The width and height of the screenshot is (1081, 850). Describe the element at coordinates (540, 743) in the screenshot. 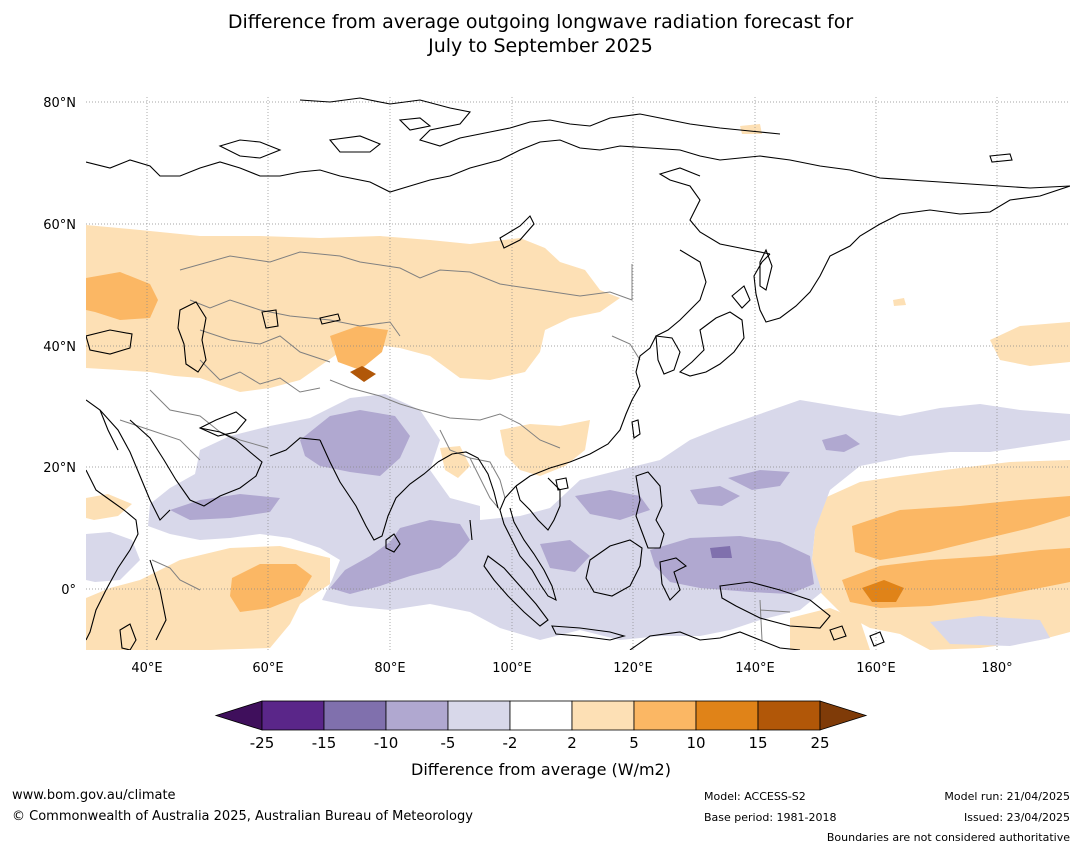

I see `colorbar-tick-labels: -25 -15 -10 -5 -2 2 5 10 15 25` at that location.